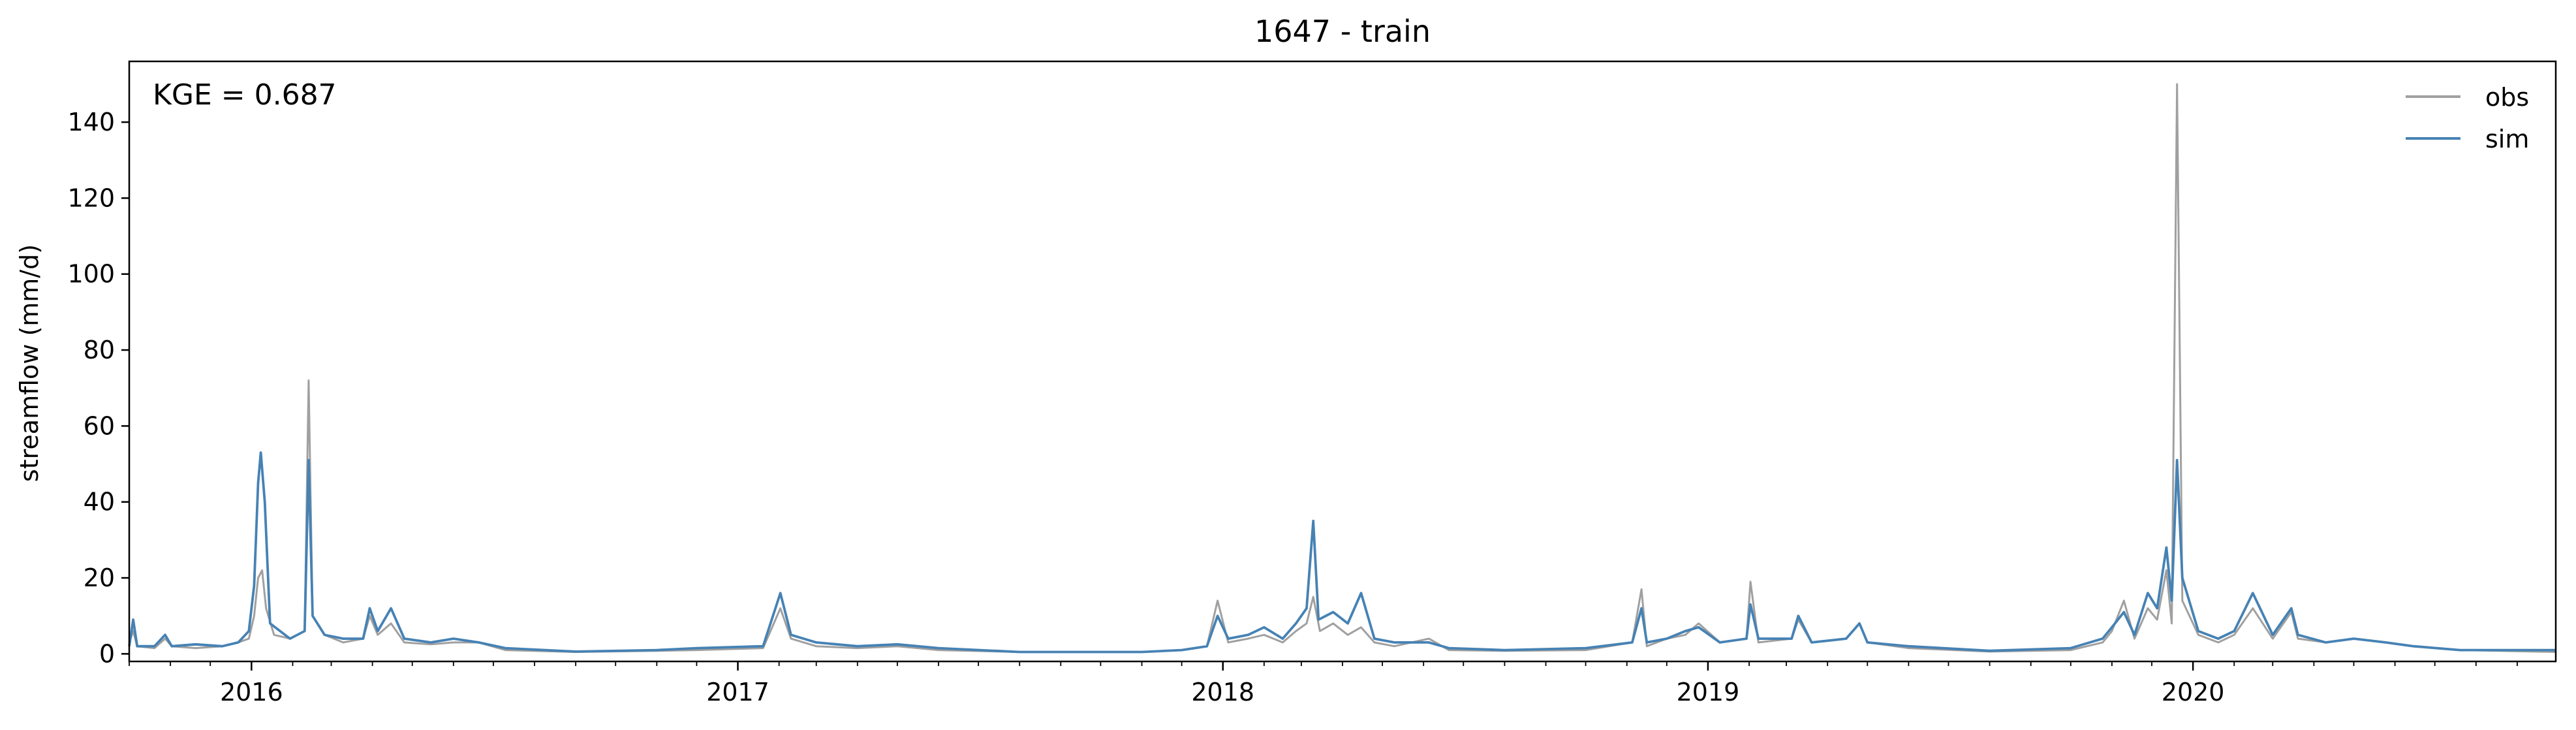  What do you see at coordinates (2193, 692) in the screenshot?
I see `x-tick-label: 2020` at bounding box center [2193, 692].